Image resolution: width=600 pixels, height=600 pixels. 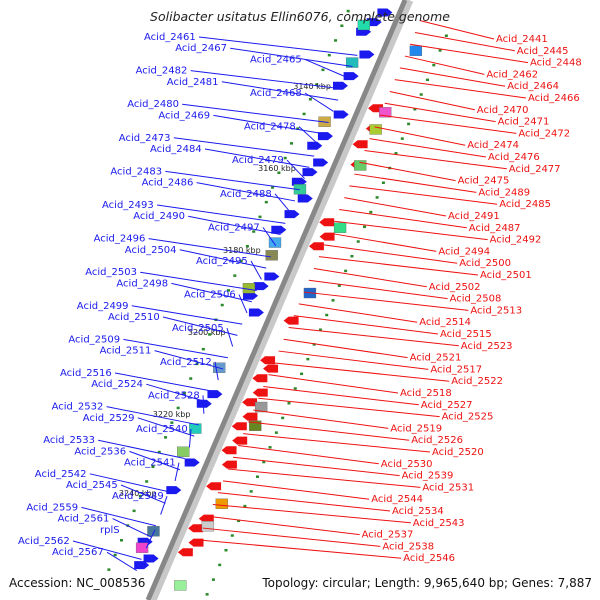 What do you see at coordinates (222, 261) in the screenshot?
I see `forward-gene-label: Acid_2495` at bounding box center [222, 261].